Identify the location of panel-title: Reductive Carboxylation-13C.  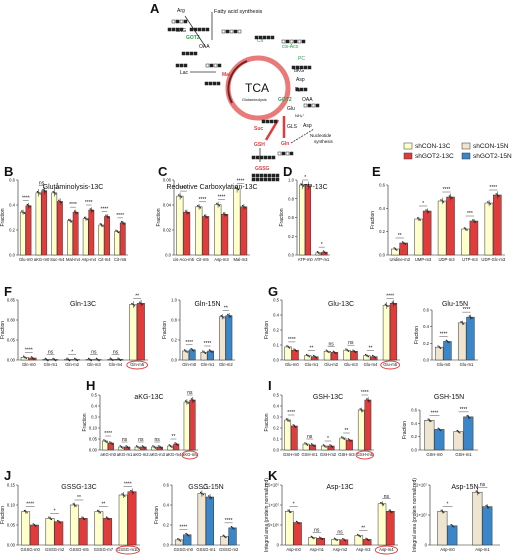
(211, 187).